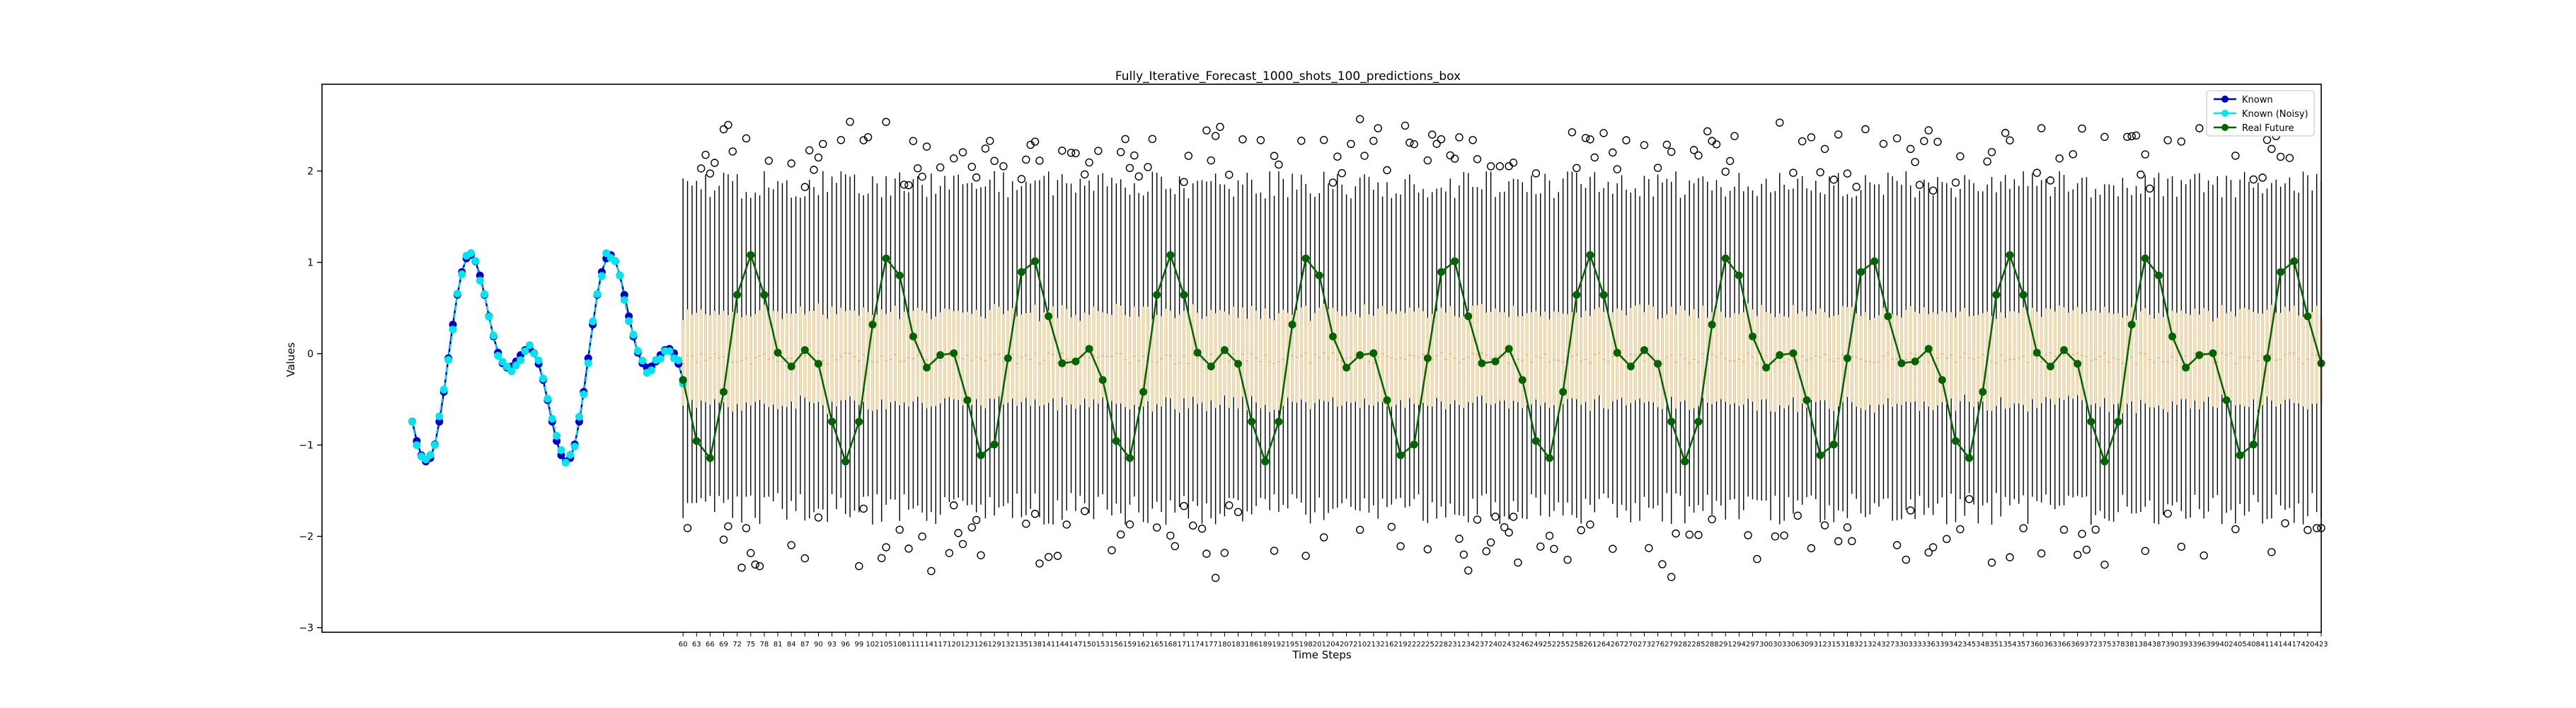 This screenshot has height=708, width=2576. I want to click on x-tick-label: 327, so click(1888, 645).